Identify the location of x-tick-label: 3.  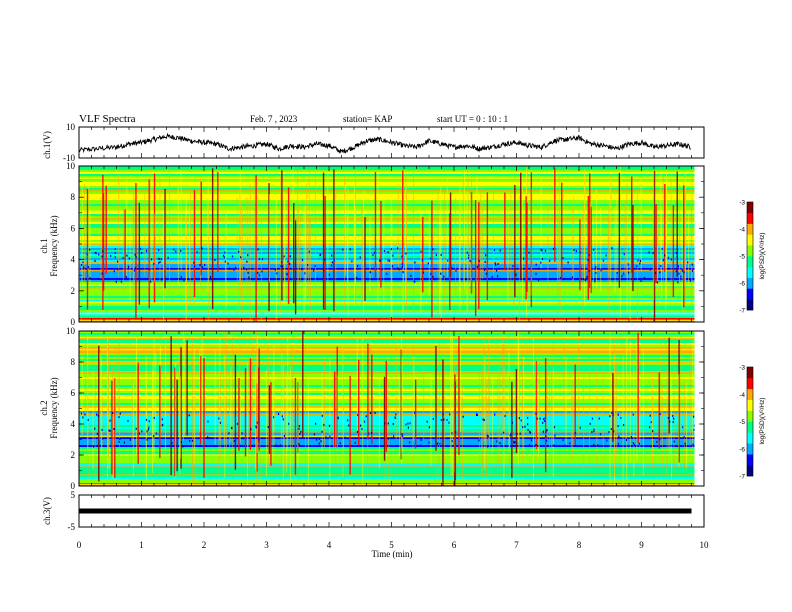
(266, 545).